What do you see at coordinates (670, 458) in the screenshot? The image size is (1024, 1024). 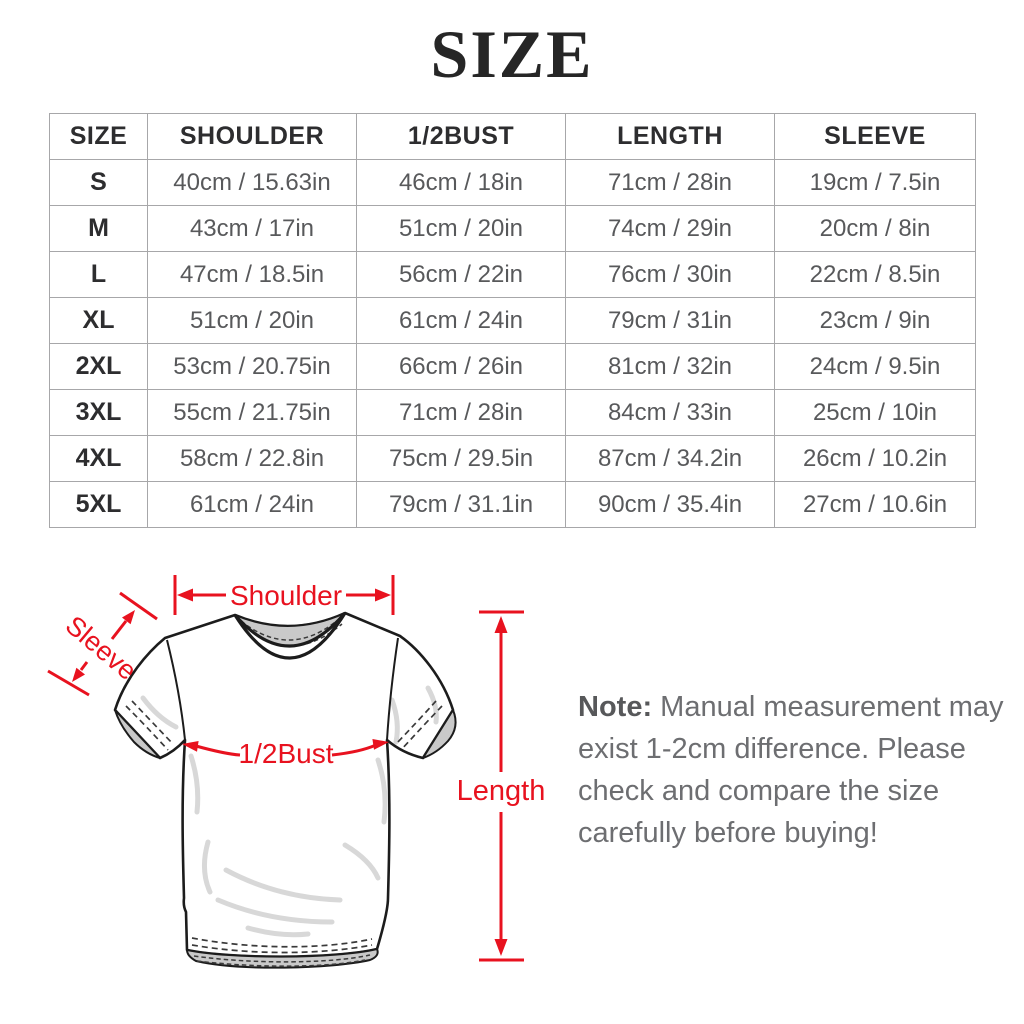 I see `length-cell: 87cm / 34.2in` at bounding box center [670, 458].